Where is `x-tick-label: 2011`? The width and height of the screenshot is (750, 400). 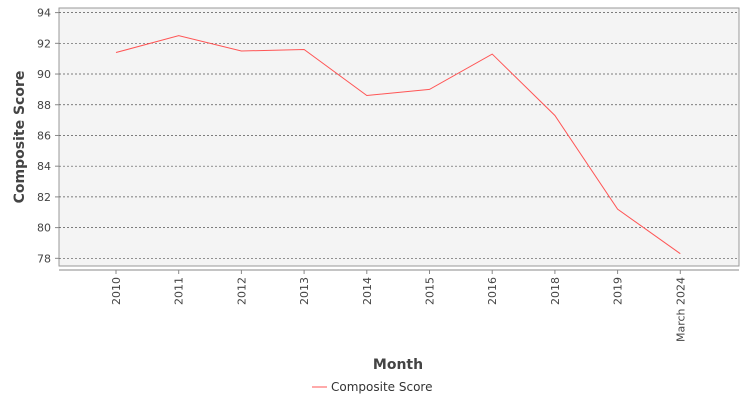 x-tick-label: 2011 is located at coordinates (179, 291).